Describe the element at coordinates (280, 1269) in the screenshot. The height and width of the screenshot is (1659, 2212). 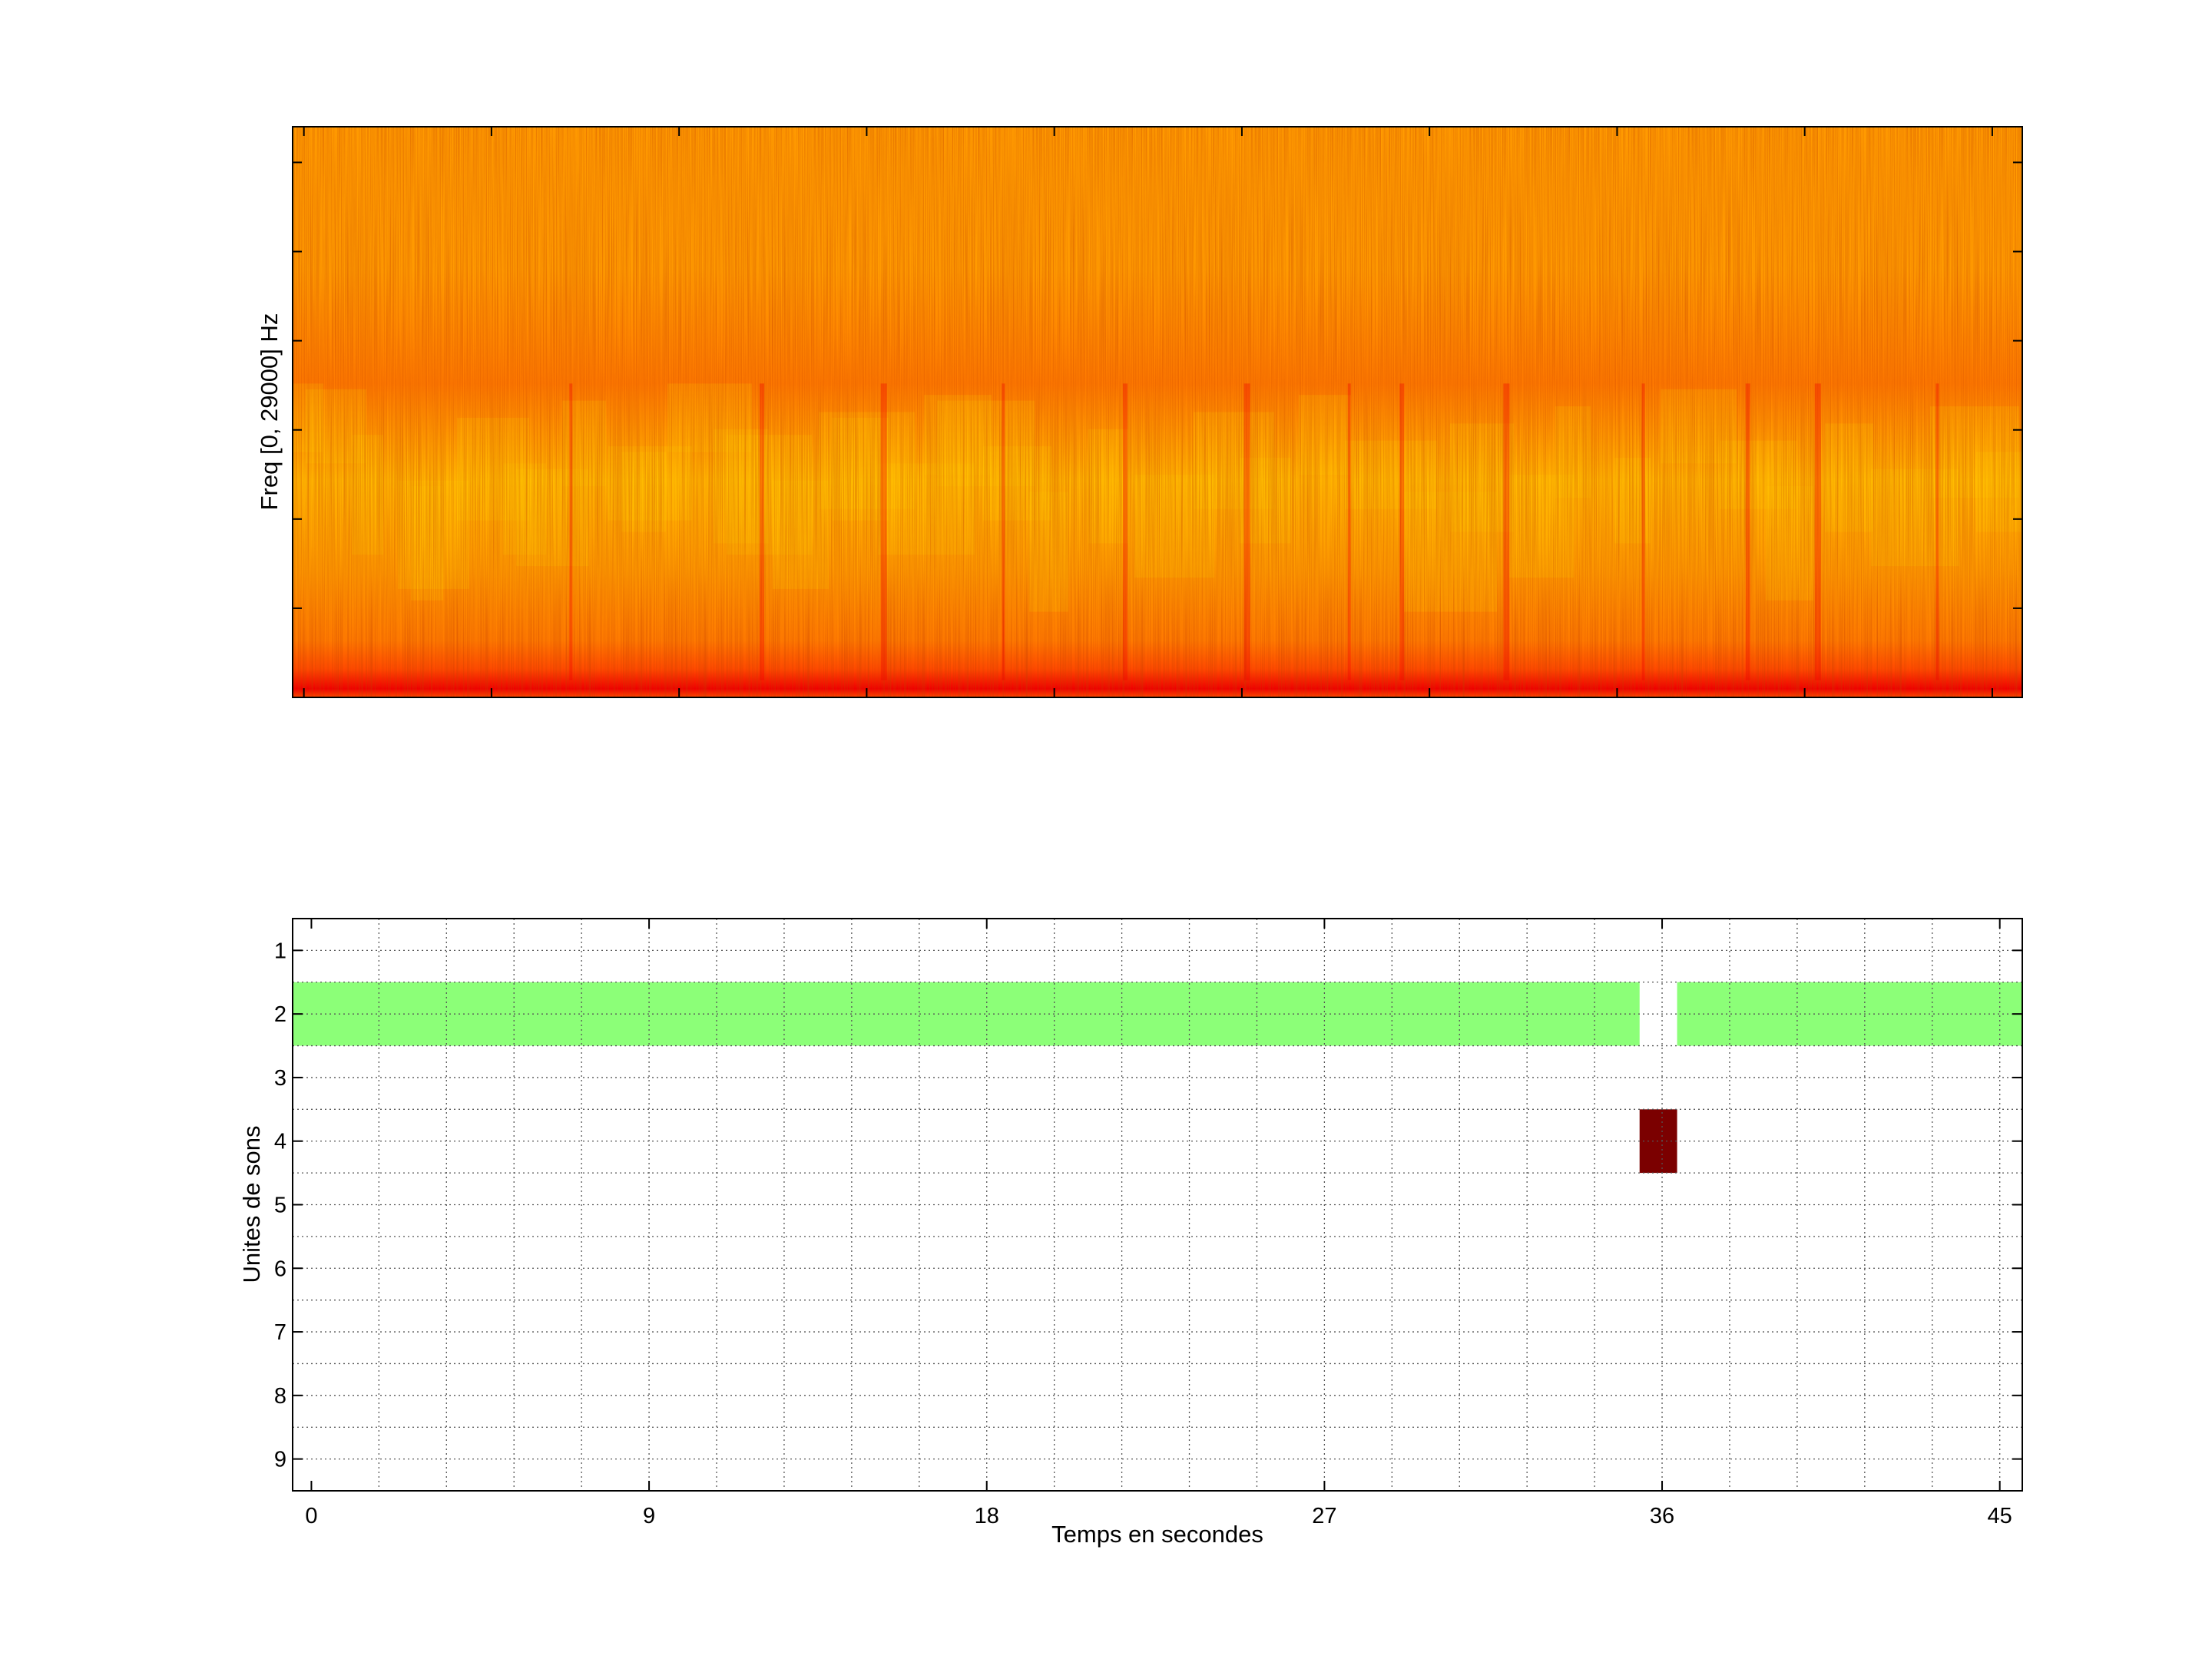
I see `y-tick-label: 6` at that location.